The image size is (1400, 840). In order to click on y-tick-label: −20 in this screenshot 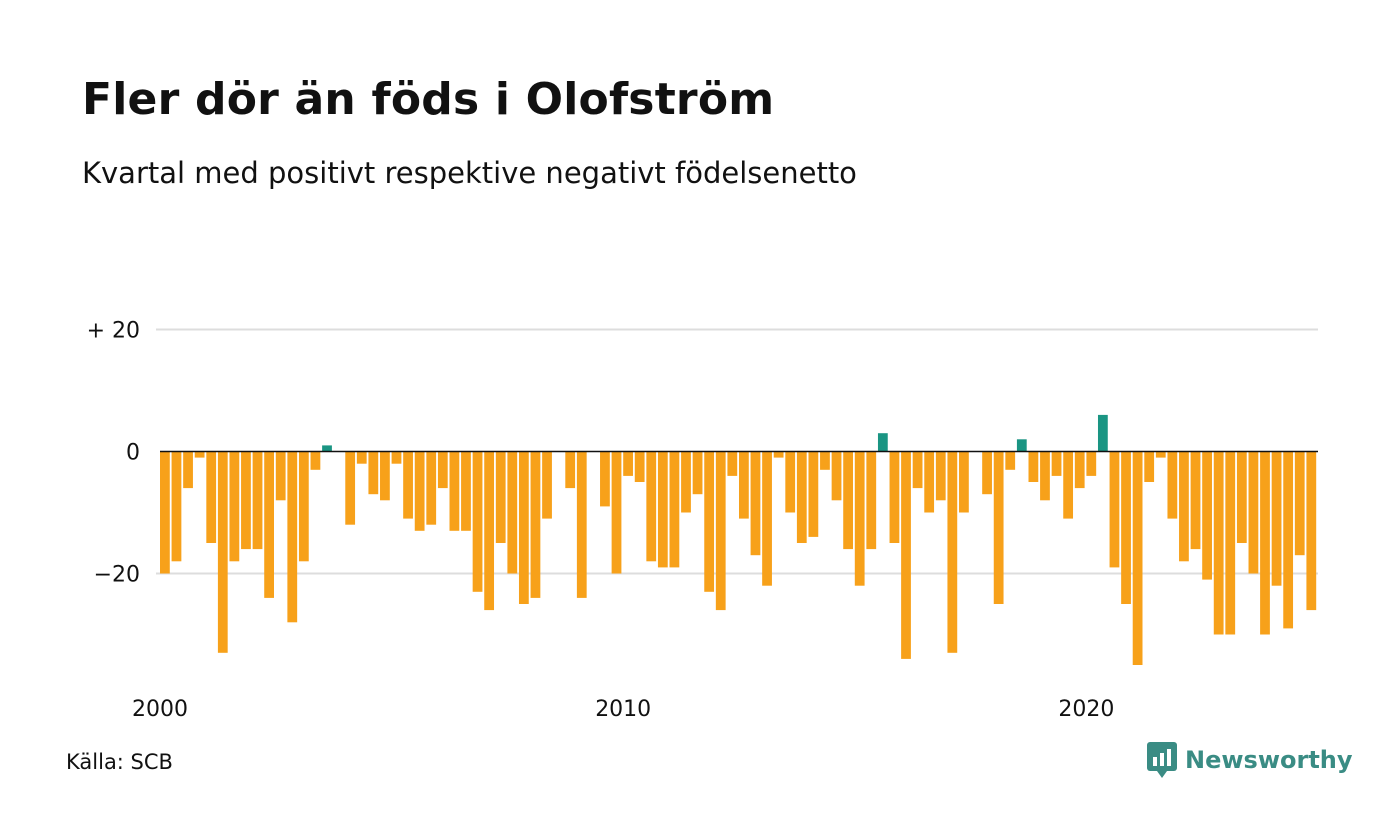, I will do `click(117, 575)`.